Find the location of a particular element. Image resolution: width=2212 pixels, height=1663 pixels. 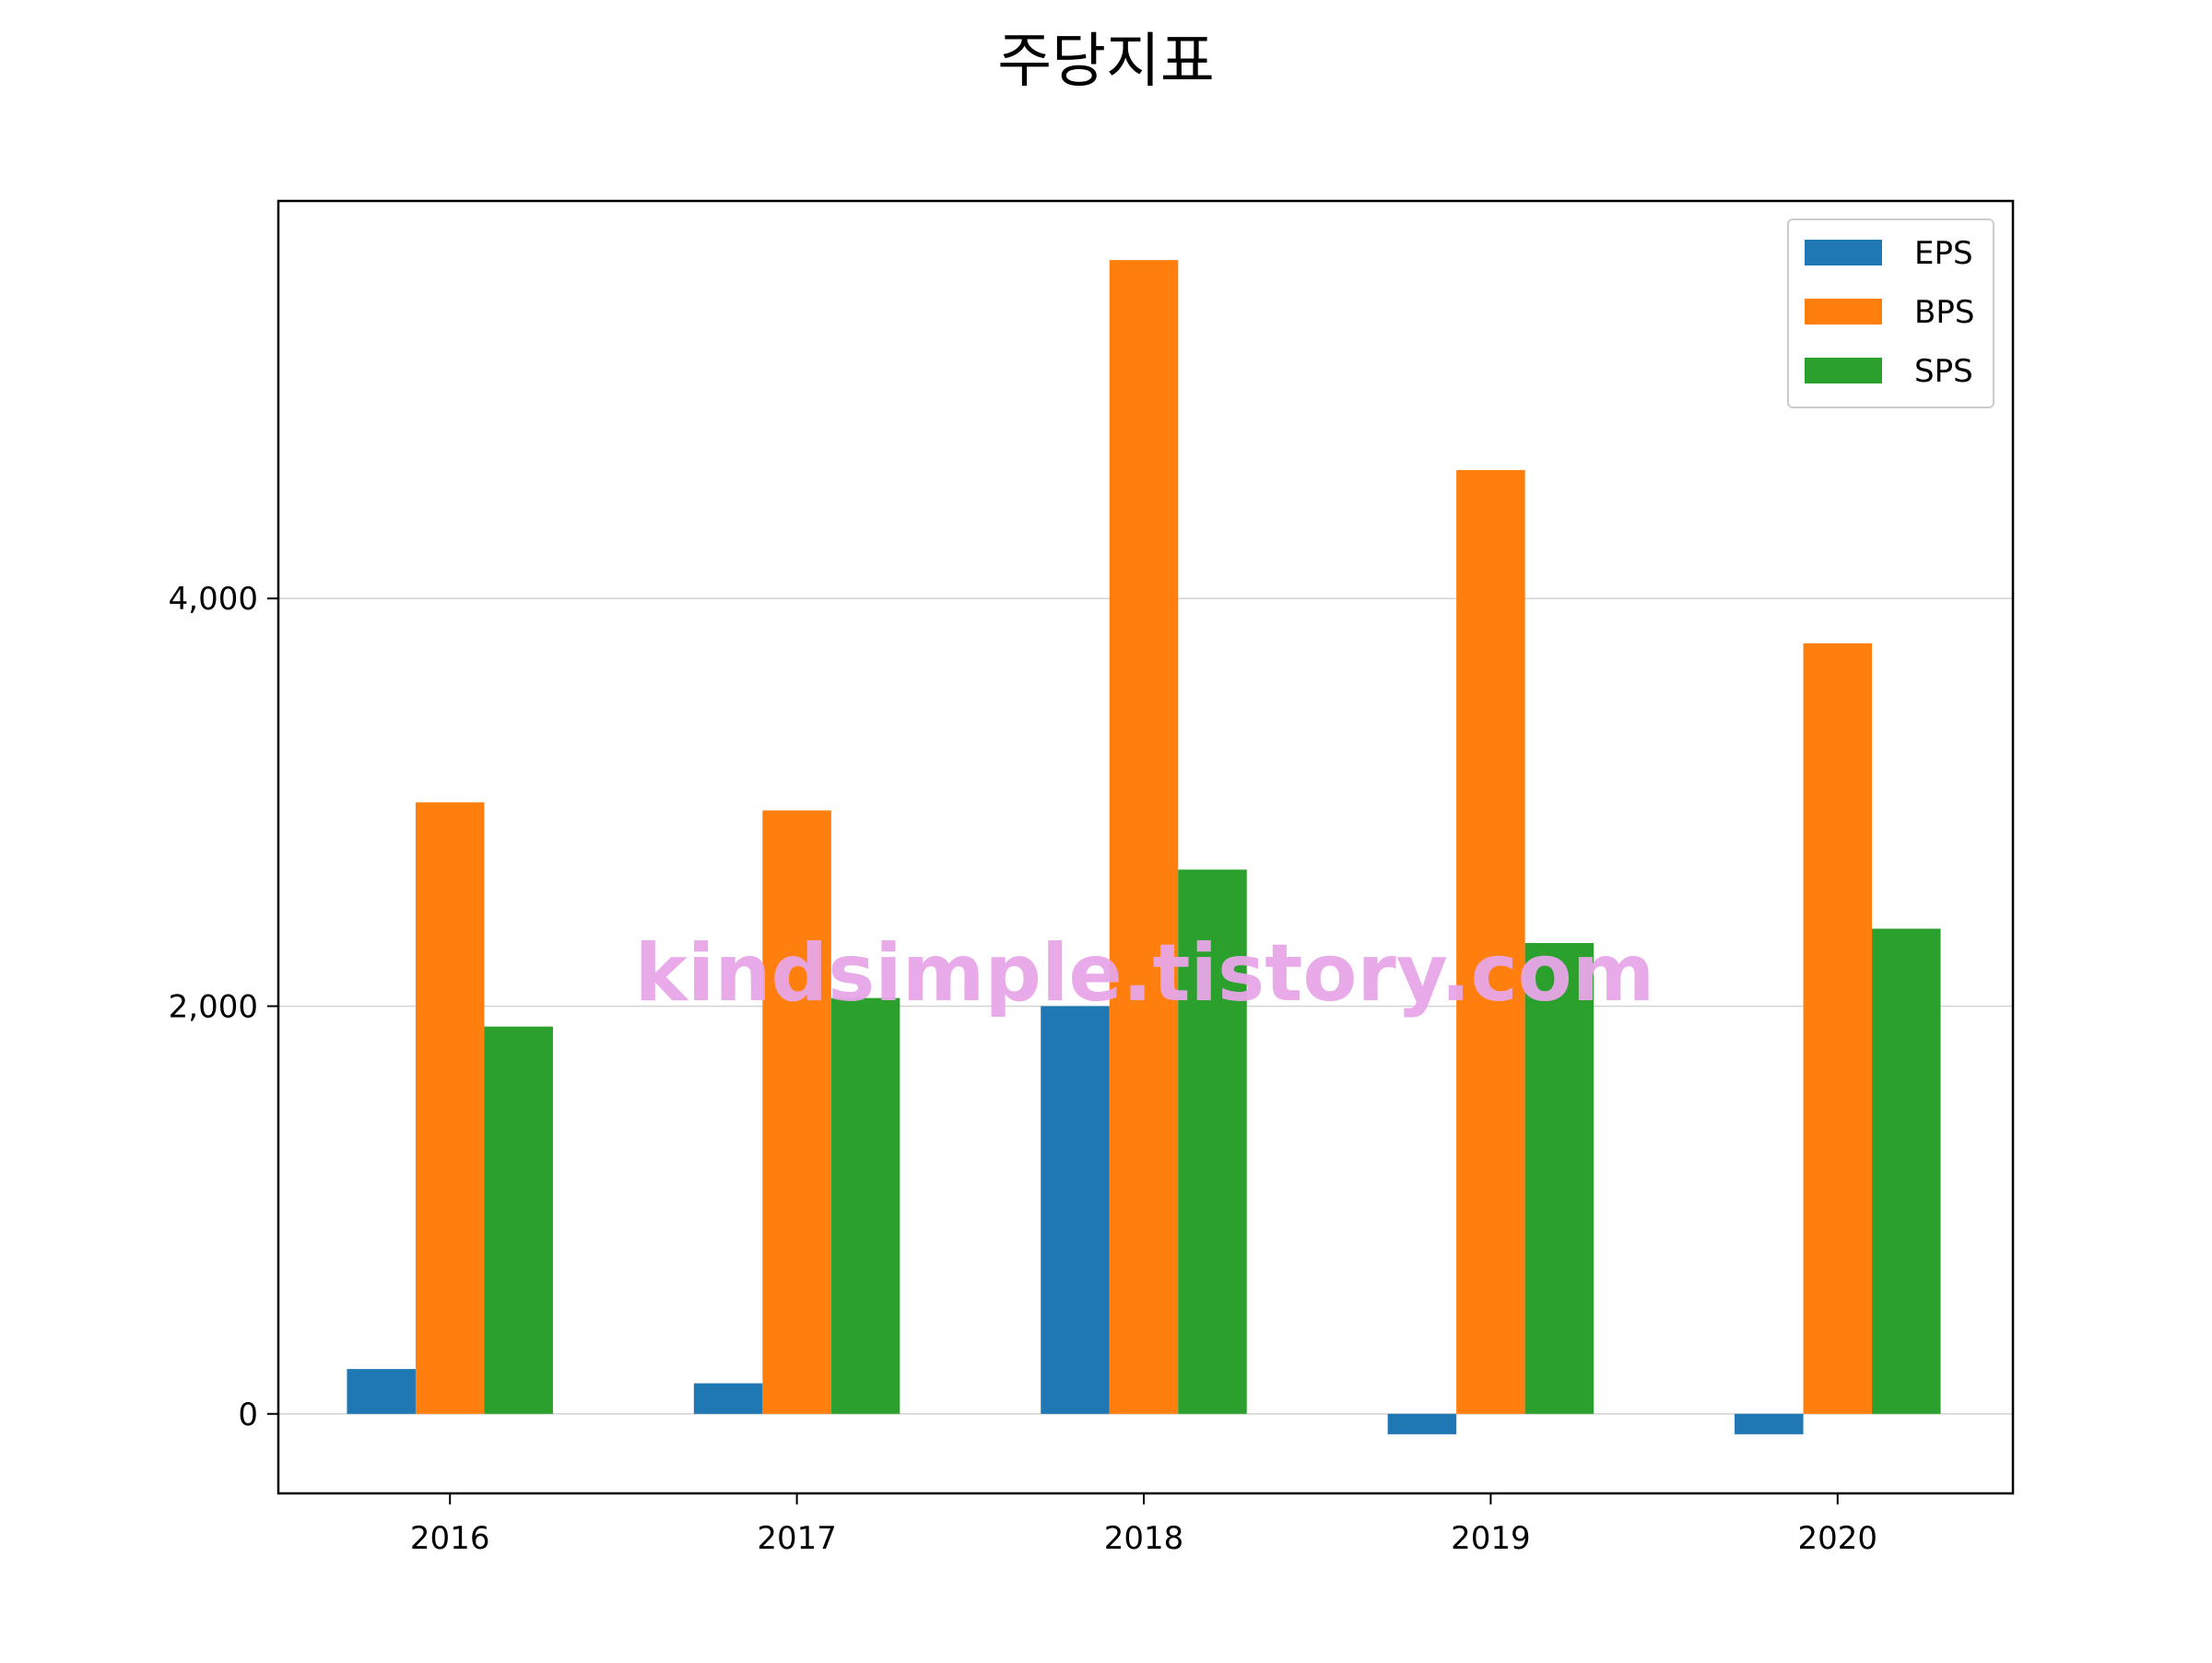

x-tick-label: 2018 is located at coordinates (1144, 1538).